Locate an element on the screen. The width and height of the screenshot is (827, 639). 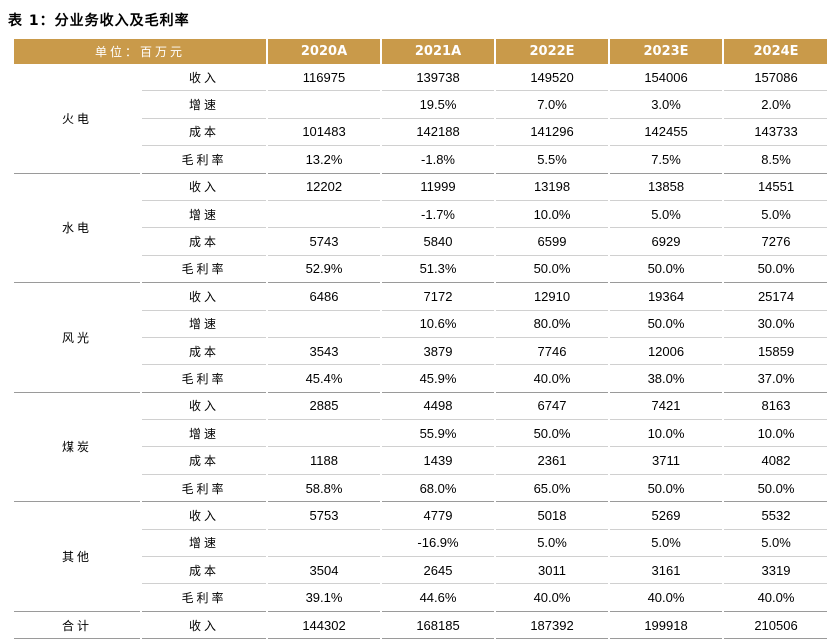
value-cell: 6599 is located at coordinates (552, 242).